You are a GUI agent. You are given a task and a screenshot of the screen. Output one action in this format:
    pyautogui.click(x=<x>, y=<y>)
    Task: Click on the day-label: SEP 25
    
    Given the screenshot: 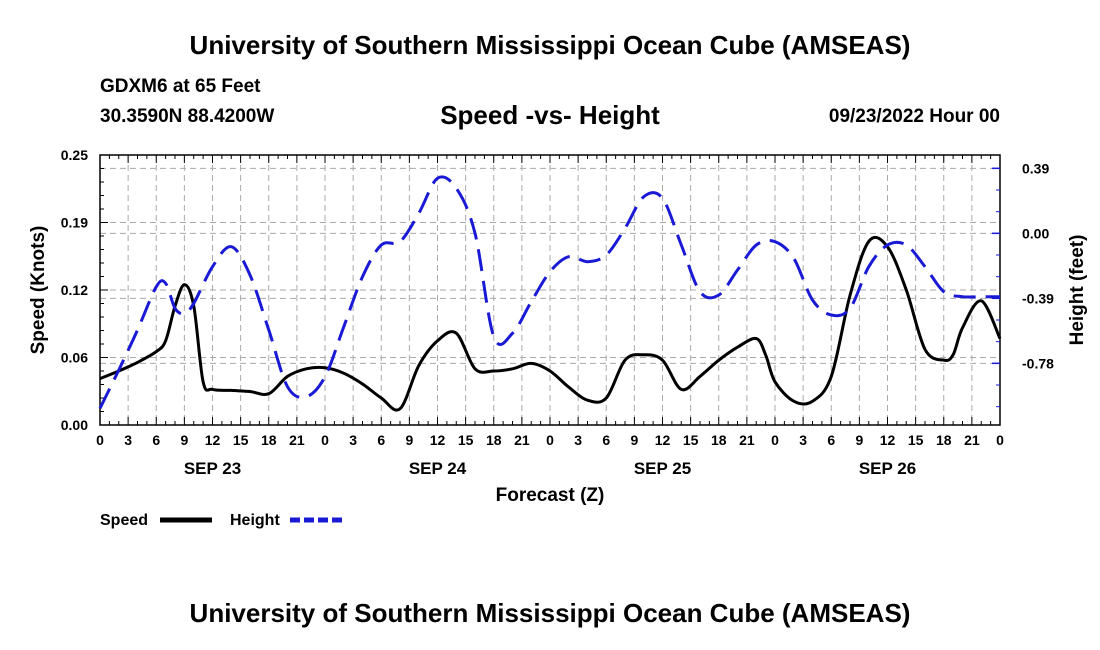 What is the action you would take?
    pyautogui.click(x=662, y=468)
    